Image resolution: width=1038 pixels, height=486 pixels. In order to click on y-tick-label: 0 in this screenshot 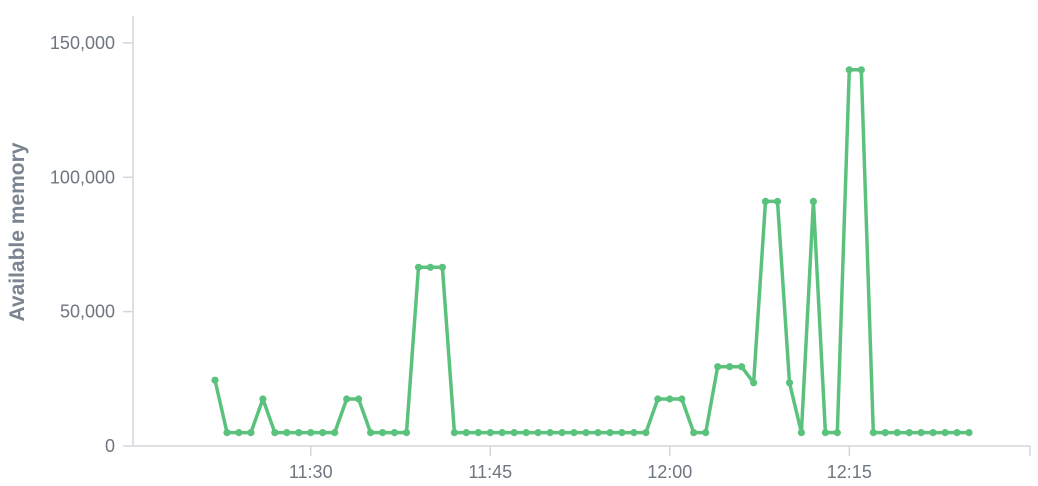, I will do `click(110, 446)`.